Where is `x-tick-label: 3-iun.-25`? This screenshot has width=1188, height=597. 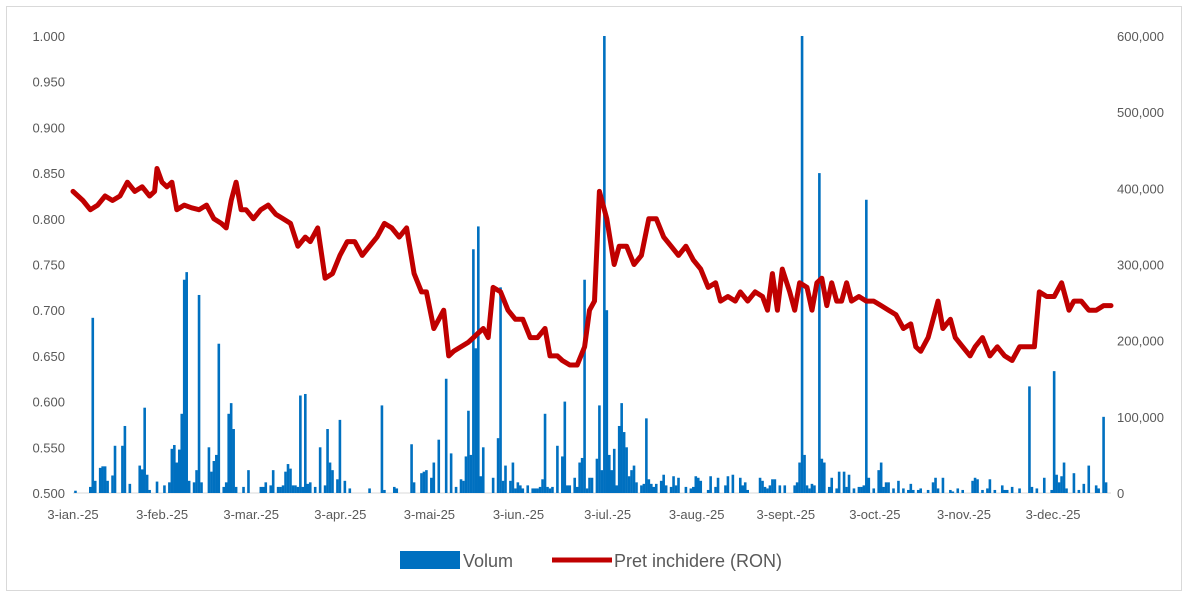 x-tick-label: 3-iun.-25 is located at coordinates (518, 514).